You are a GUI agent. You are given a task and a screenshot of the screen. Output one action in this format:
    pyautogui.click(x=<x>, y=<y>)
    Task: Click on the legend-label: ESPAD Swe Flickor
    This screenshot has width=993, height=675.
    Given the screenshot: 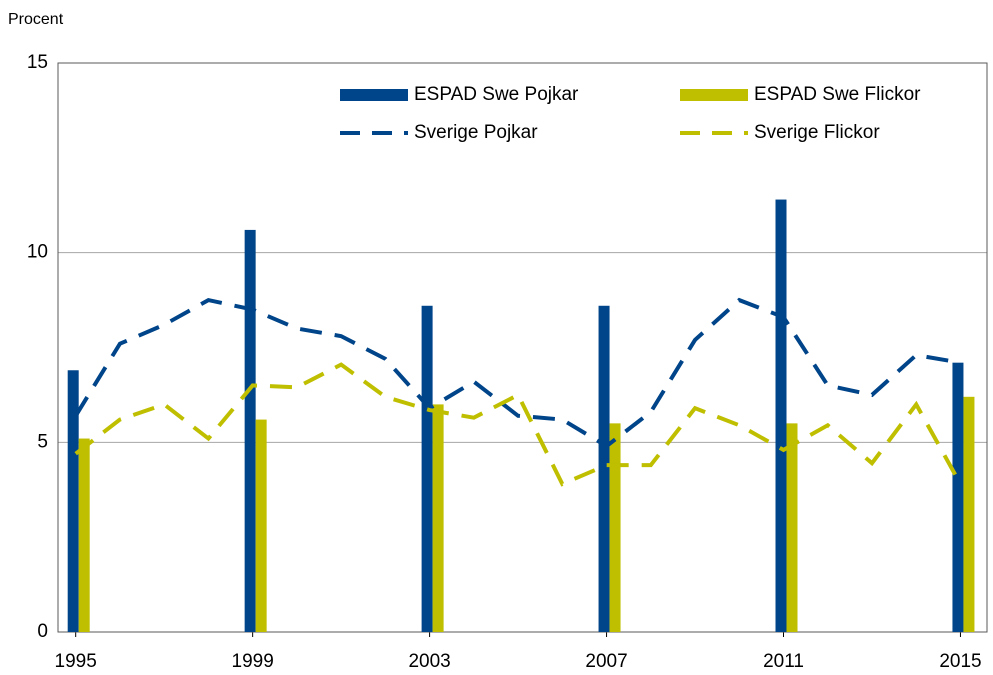 What is the action you would take?
    pyautogui.click(x=837, y=94)
    